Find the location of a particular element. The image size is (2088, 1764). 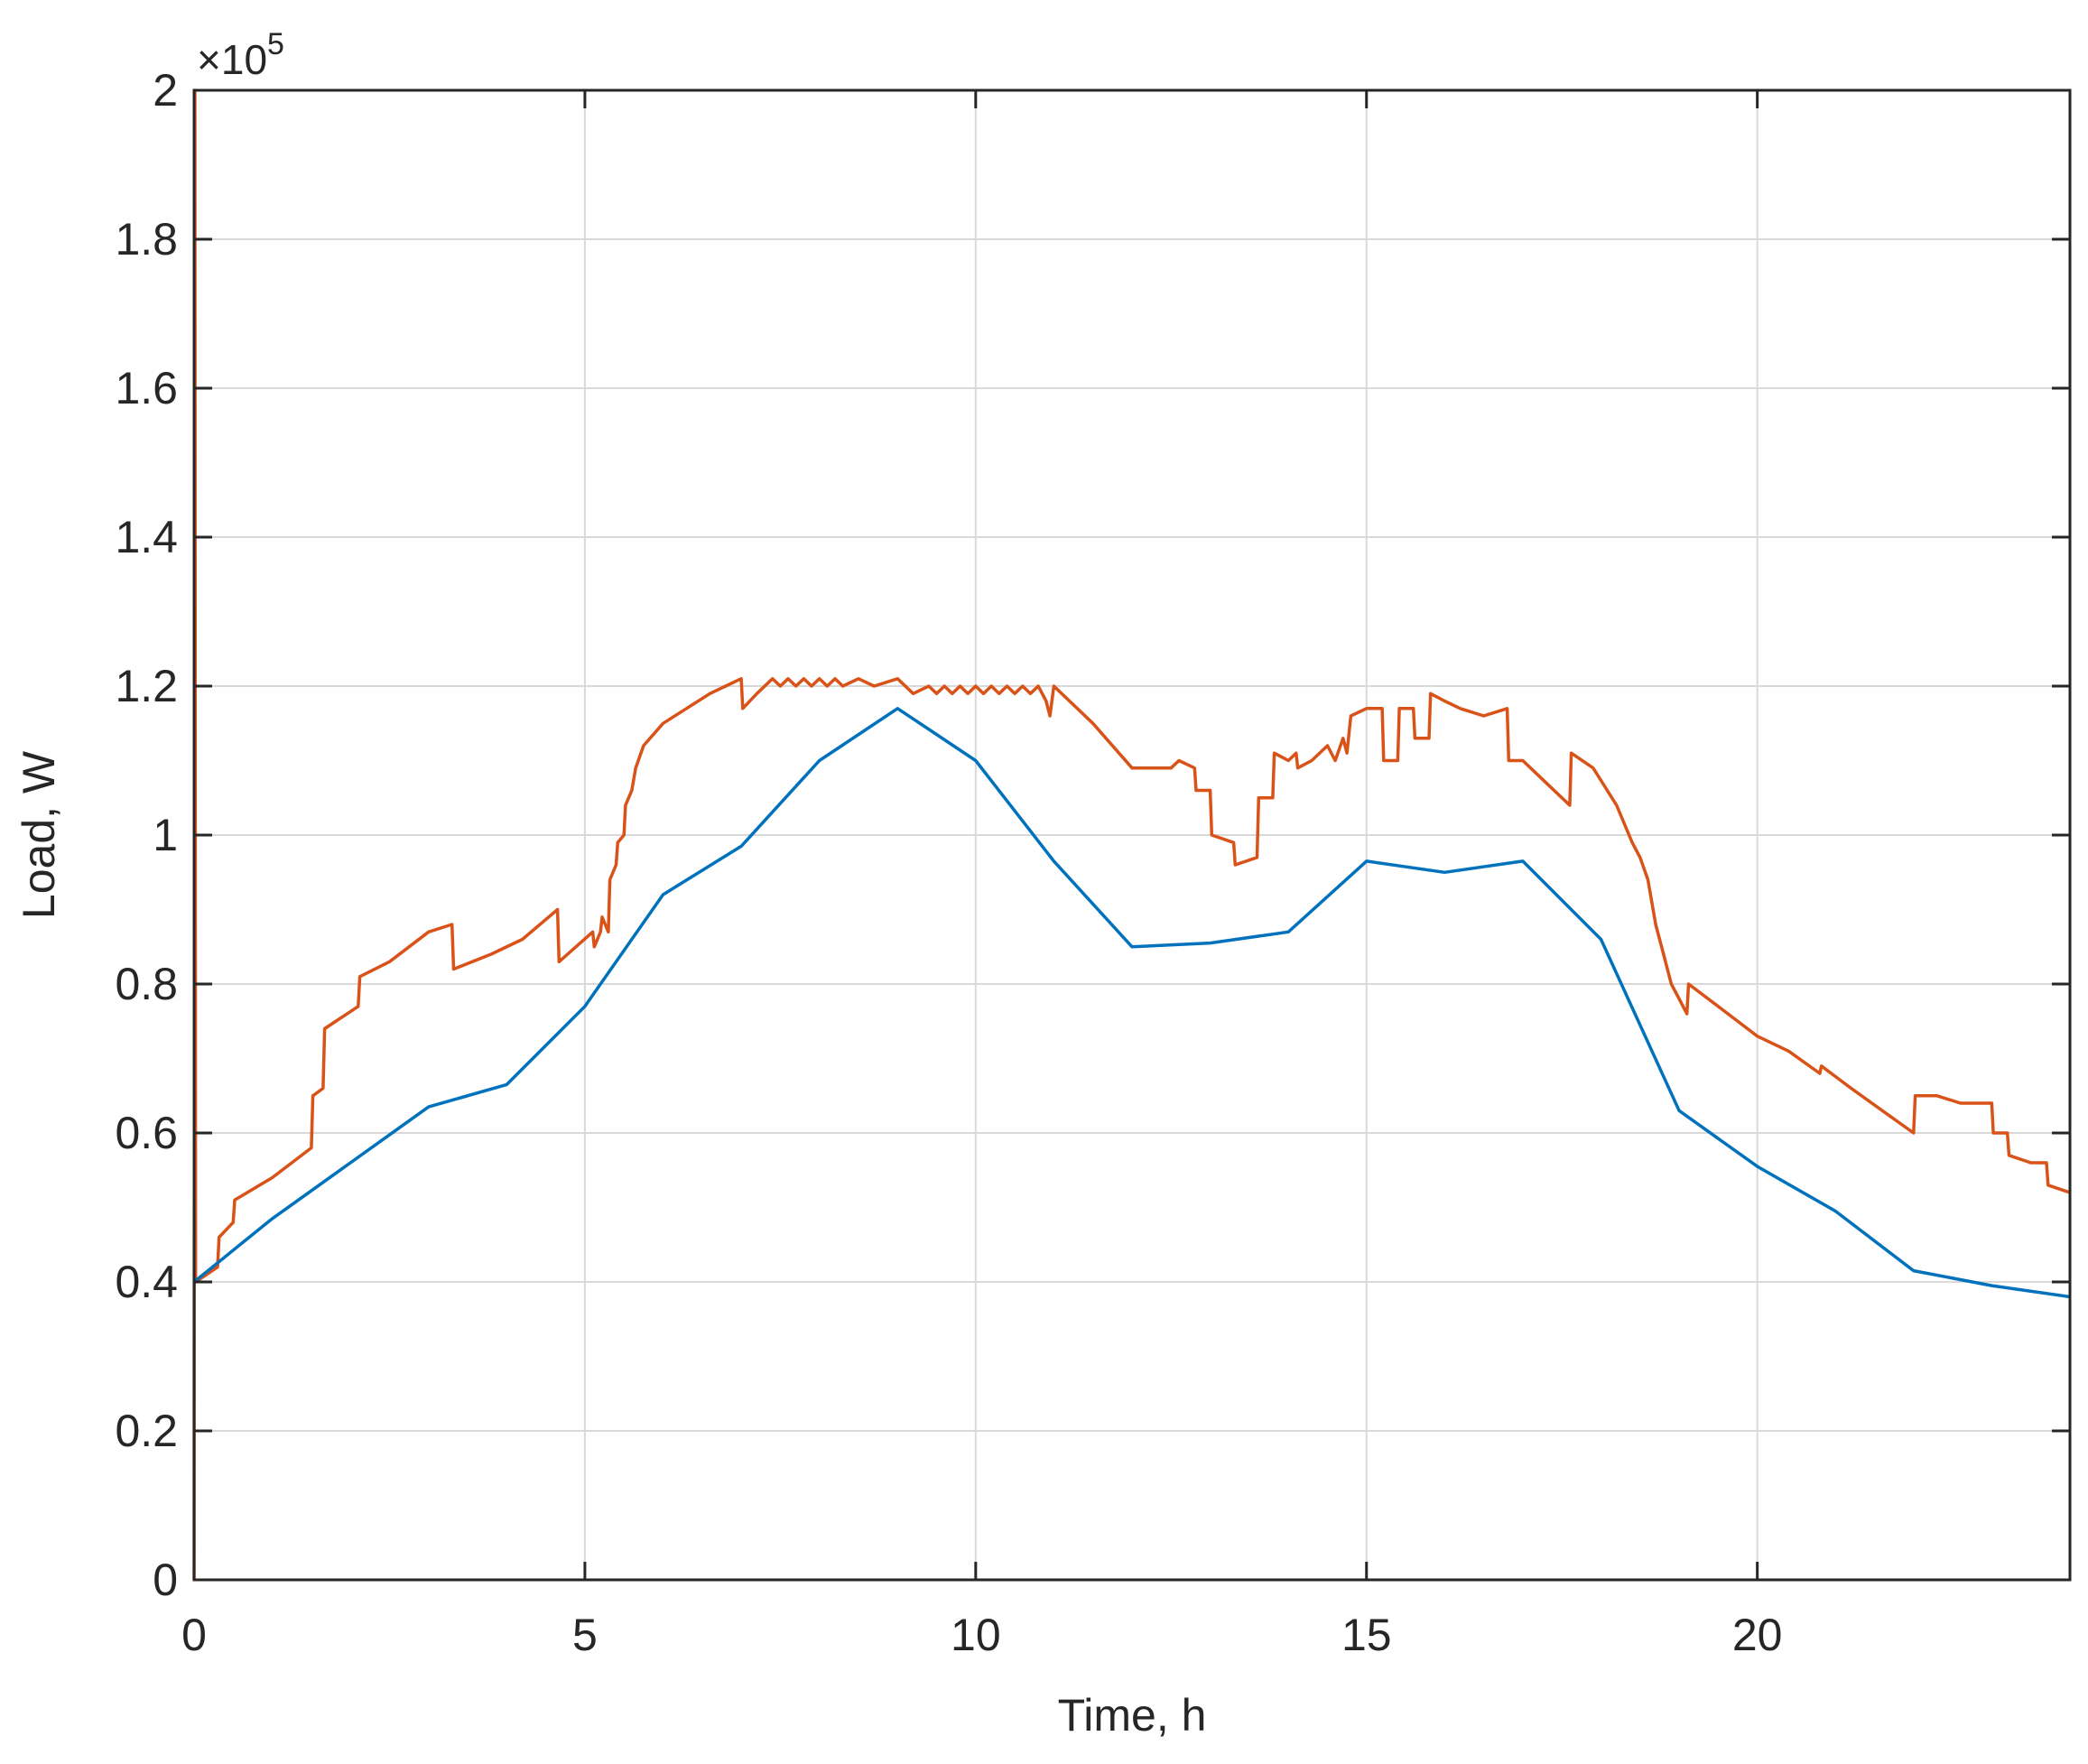

y-exponent-label: ×10⁵ is located at coordinates (241, 55).